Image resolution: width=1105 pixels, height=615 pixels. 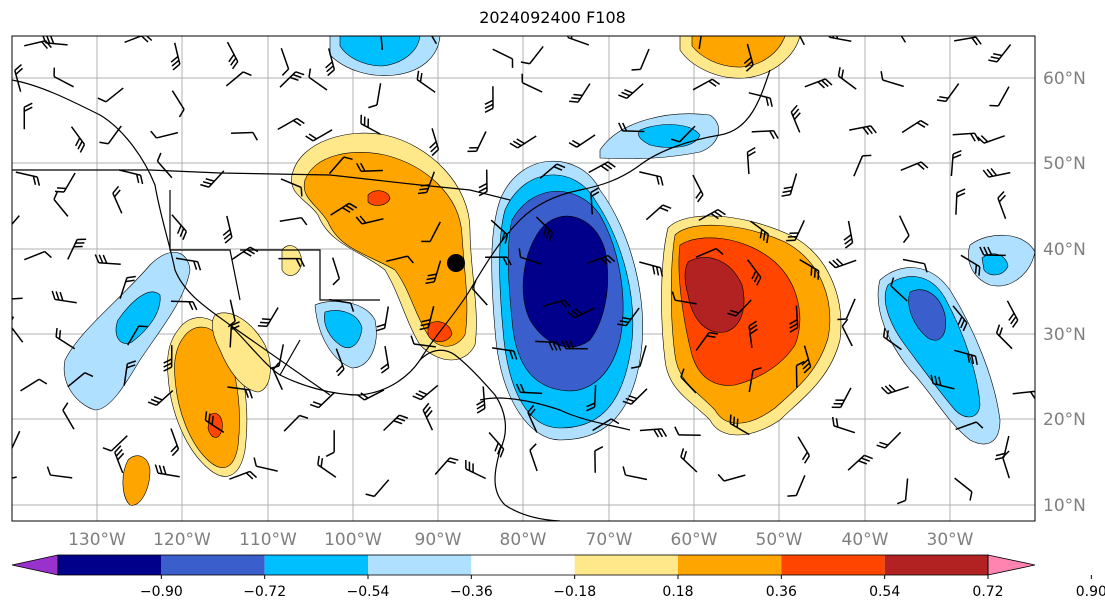 I want to click on negative-anomaly-dark, so click(x=565, y=281).